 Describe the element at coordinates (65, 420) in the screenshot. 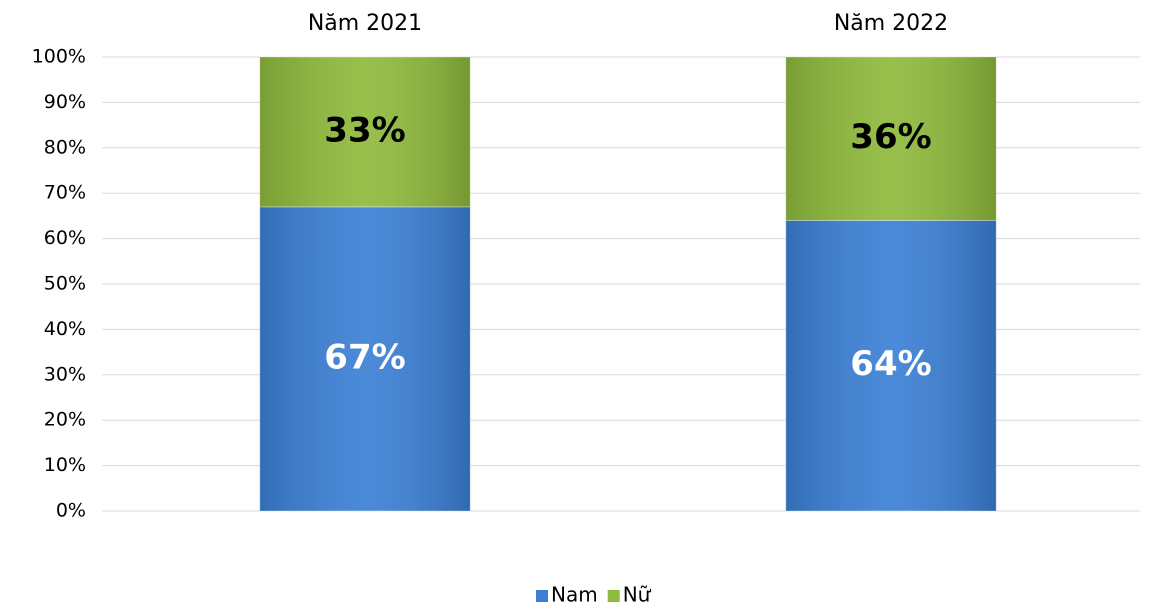

I see `y-tick-label: 20%` at that location.